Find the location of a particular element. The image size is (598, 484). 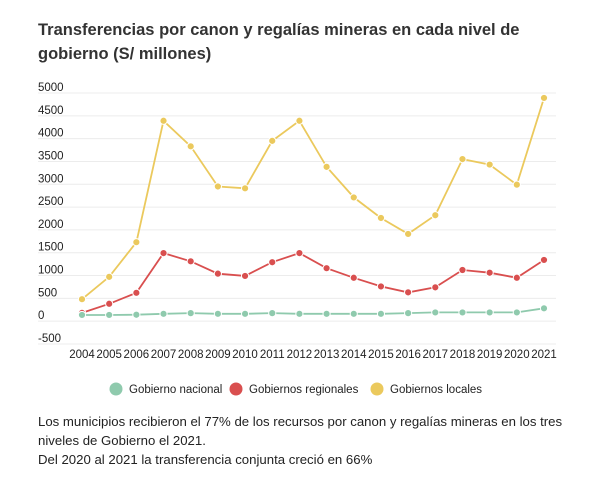

x-tick-label: 2010 is located at coordinates (245, 355).